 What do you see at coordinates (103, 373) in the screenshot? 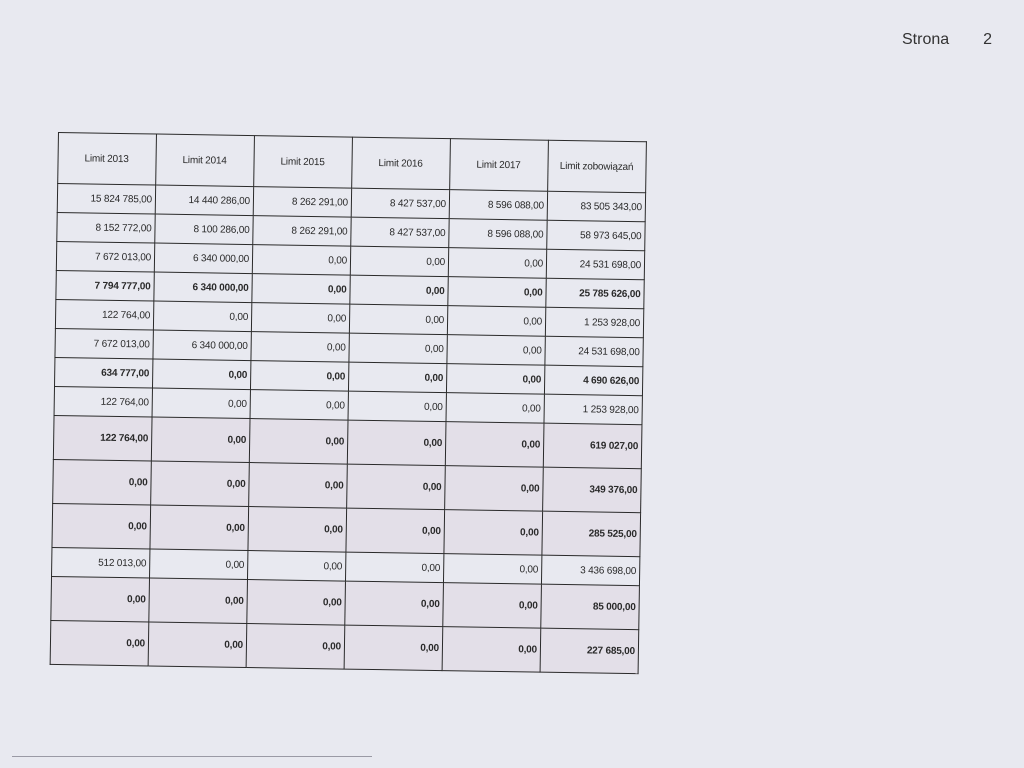
I see `table-cell: 634 777,00` at bounding box center [103, 373].